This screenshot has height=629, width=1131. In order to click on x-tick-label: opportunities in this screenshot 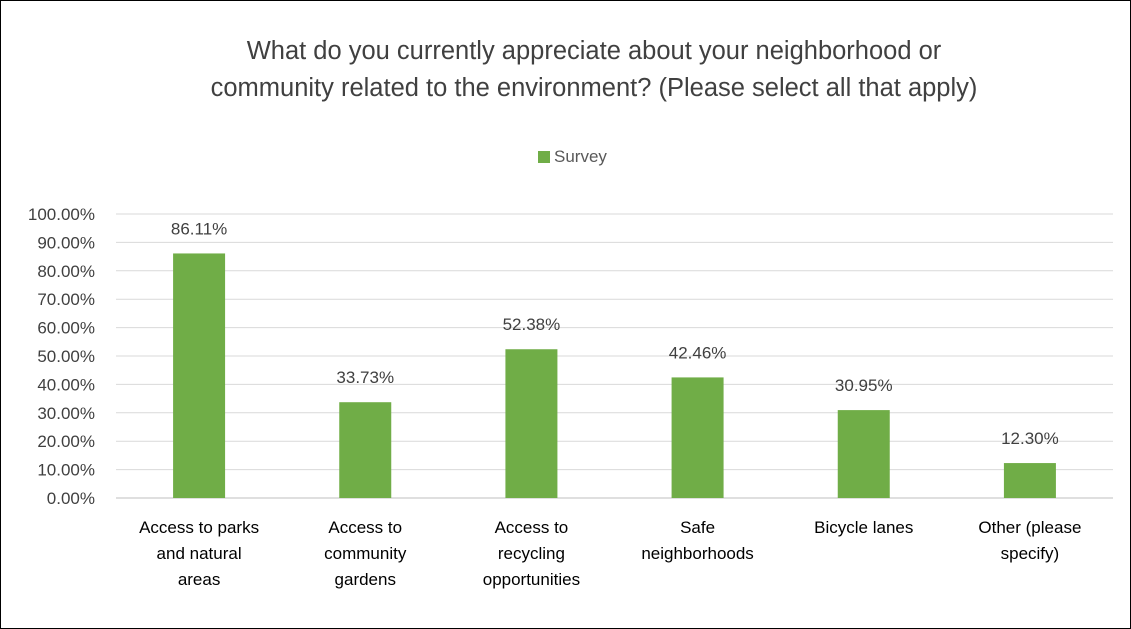, I will do `click(531, 579)`.